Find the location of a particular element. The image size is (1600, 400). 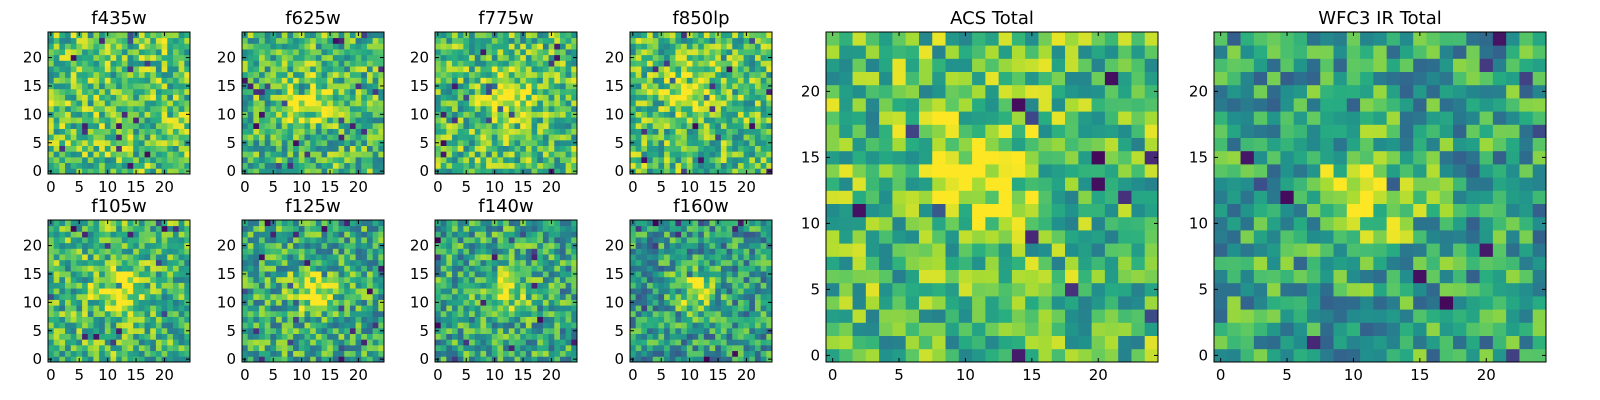

y-tick-label: 10 is located at coordinates (226, 114).